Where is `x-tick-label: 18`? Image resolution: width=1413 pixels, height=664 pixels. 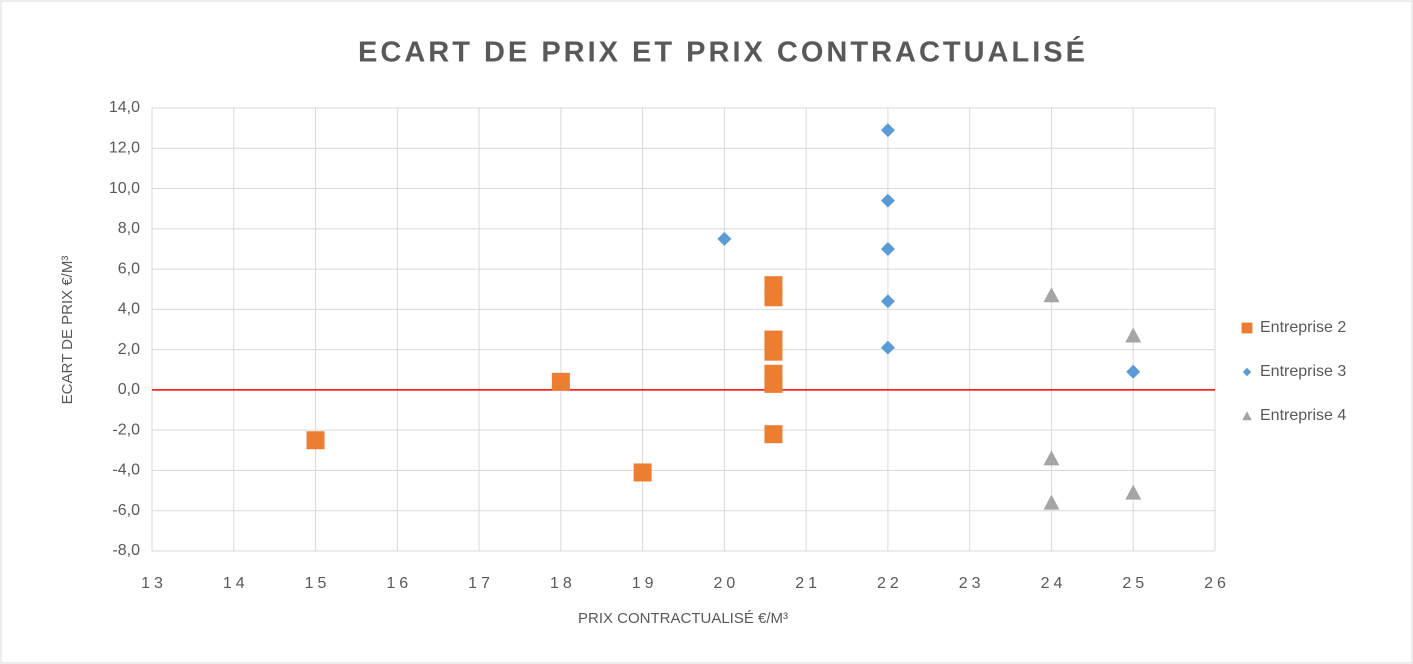
x-tick-label: 18 is located at coordinates (563, 583).